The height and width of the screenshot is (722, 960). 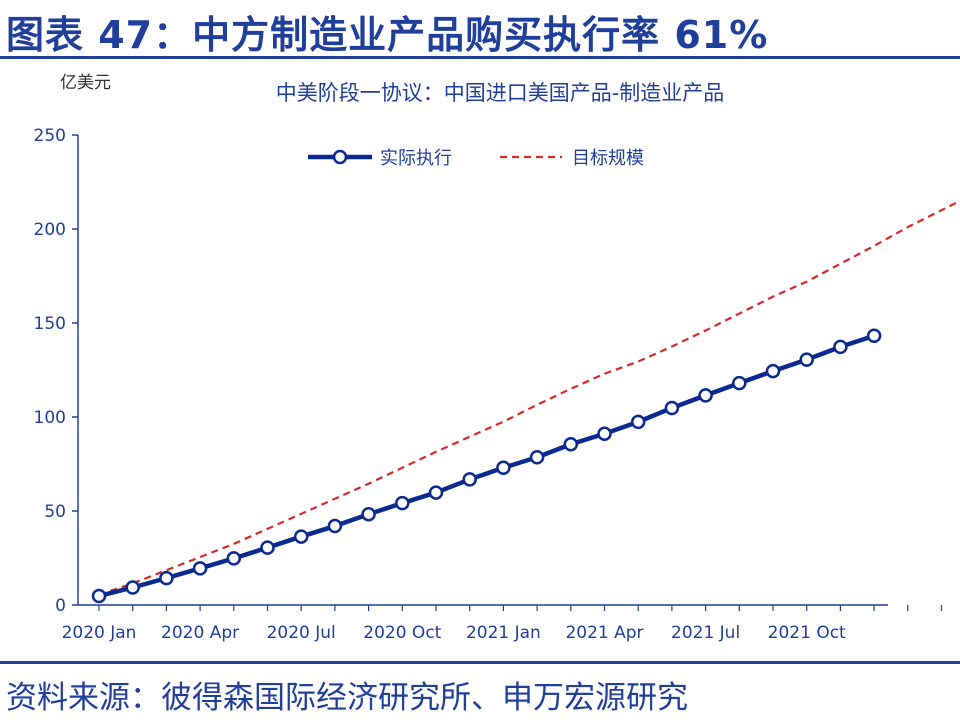 What do you see at coordinates (604, 633) in the screenshot?
I see `x-tick-label: 2021 Apr` at bounding box center [604, 633].